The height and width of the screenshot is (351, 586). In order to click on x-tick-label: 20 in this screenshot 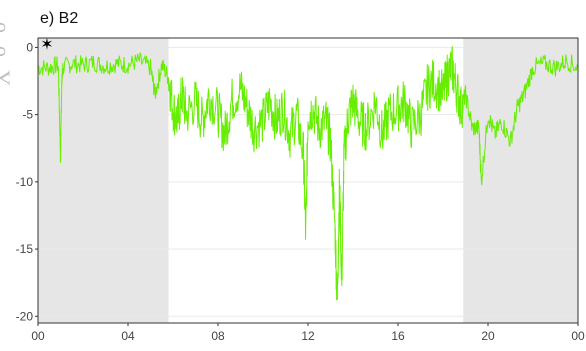, I will do `click(488, 336)`.